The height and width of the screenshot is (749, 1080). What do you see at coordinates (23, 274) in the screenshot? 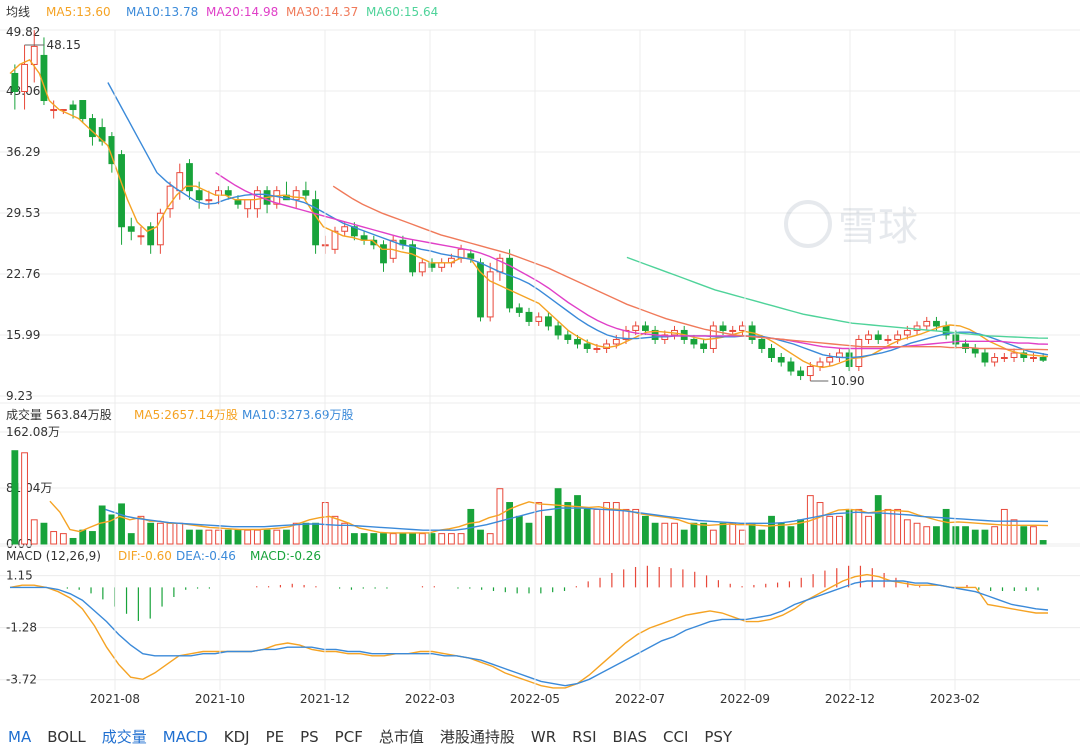
I see `y-tick-label: 22.76` at bounding box center [23, 274].